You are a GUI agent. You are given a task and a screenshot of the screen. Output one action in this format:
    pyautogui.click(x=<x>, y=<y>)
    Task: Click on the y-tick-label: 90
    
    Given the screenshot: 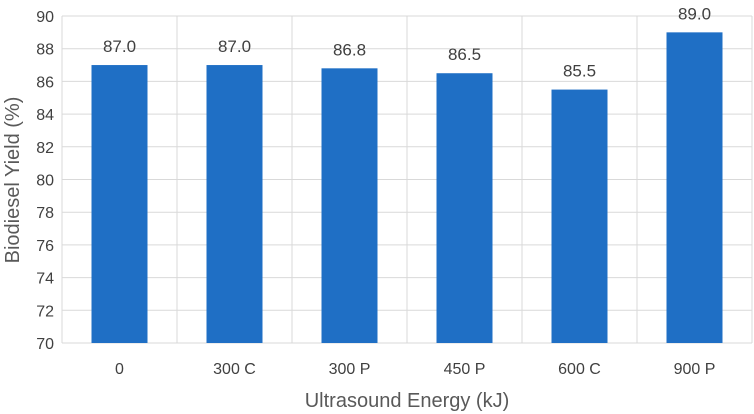 What is the action you would take?
    pyautogui.click(x=45, y=17)
    